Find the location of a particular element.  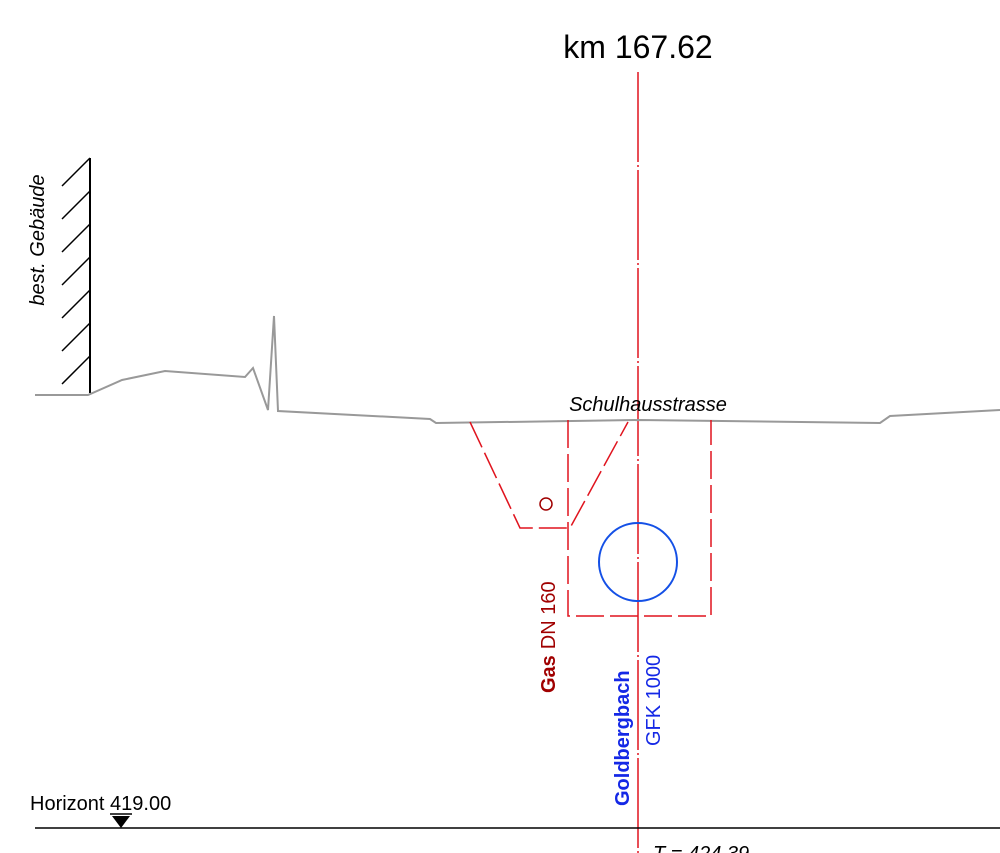

main-pipe is located at coordinates (638, 562).